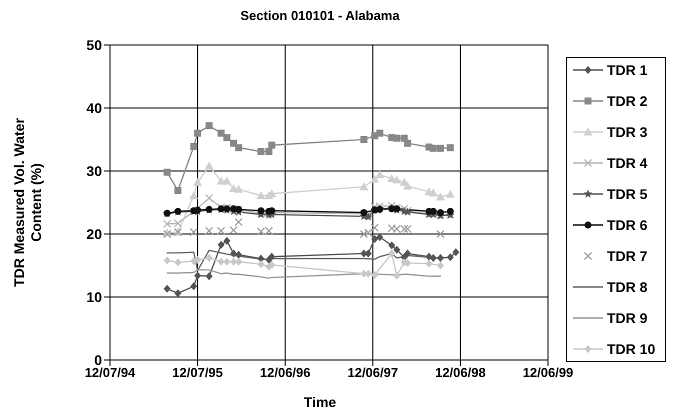 This screenshot has height=420, width=675. Describe the element at coordinates (94, 44) in the screenshot. I see `y-tick-label: 50` at that location.